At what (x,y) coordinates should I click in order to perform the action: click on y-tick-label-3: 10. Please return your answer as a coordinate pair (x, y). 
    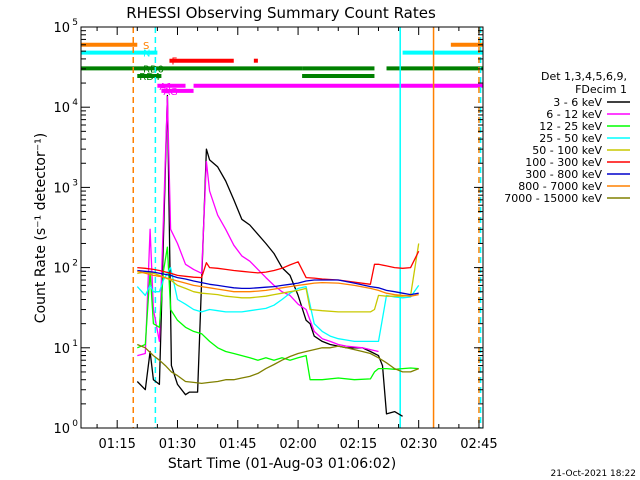
    Looking at the image, I should click on (61, 188).